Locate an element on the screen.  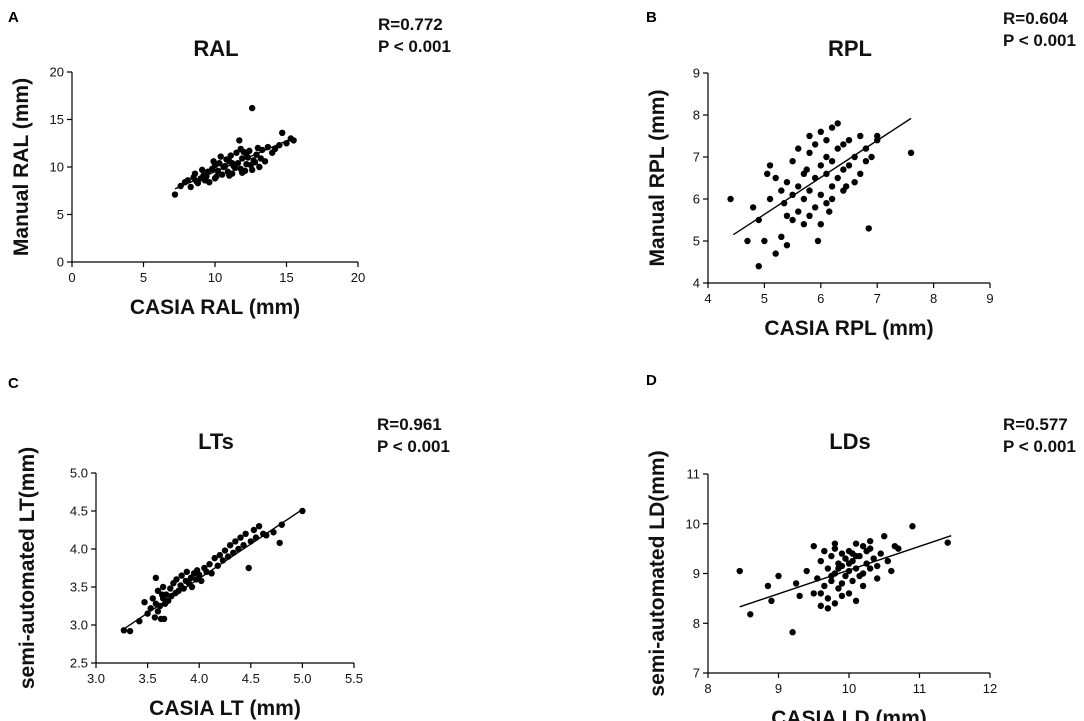
y-tick-label: 5 is located at coordinates (696, 241).